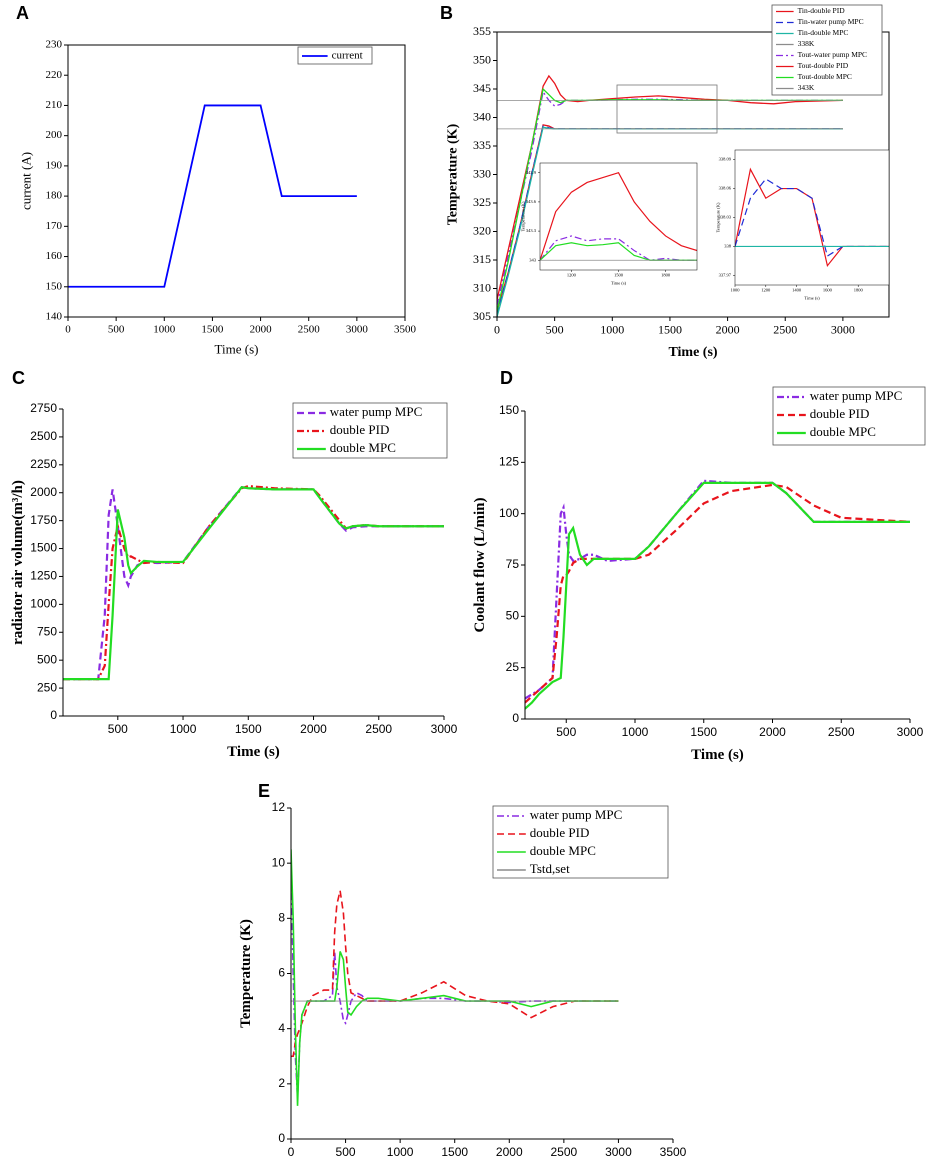 The image size is (928, 1167). What do you see at coordinates (26, 181) in the screenshot?
I see `y-axis-label: current (A)` at bounding box center [26, 181].